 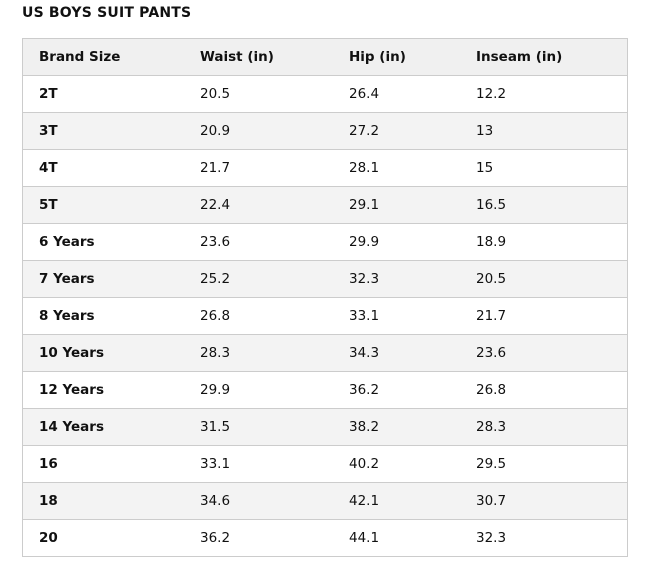 I want to click on table-cell: 15, so click(x=552, y=168).